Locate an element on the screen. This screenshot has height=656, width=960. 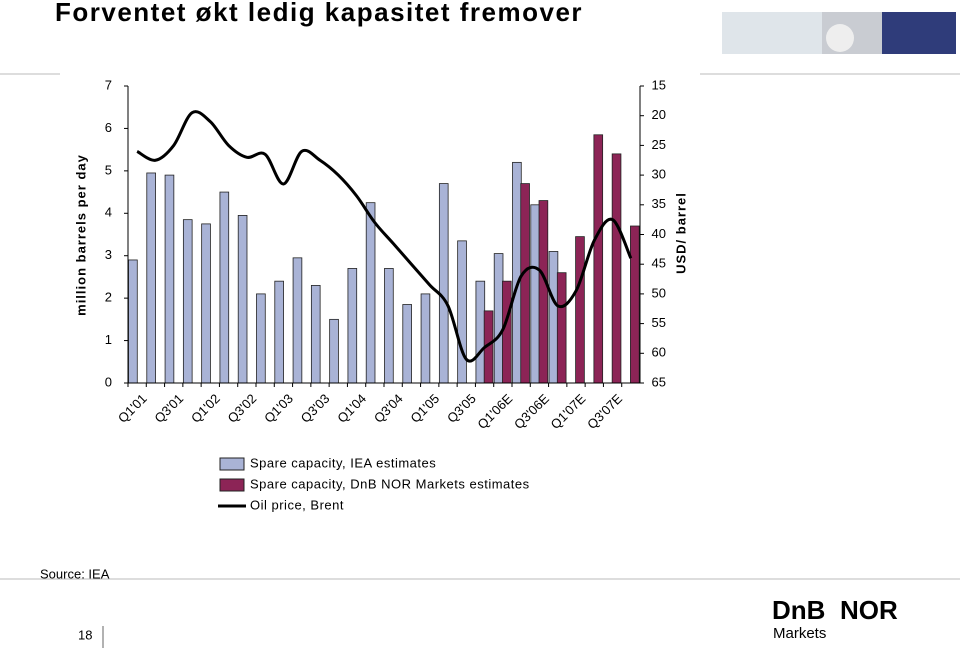
y2-axis-label: USD/ barrel is located at coordinates (680, 233).